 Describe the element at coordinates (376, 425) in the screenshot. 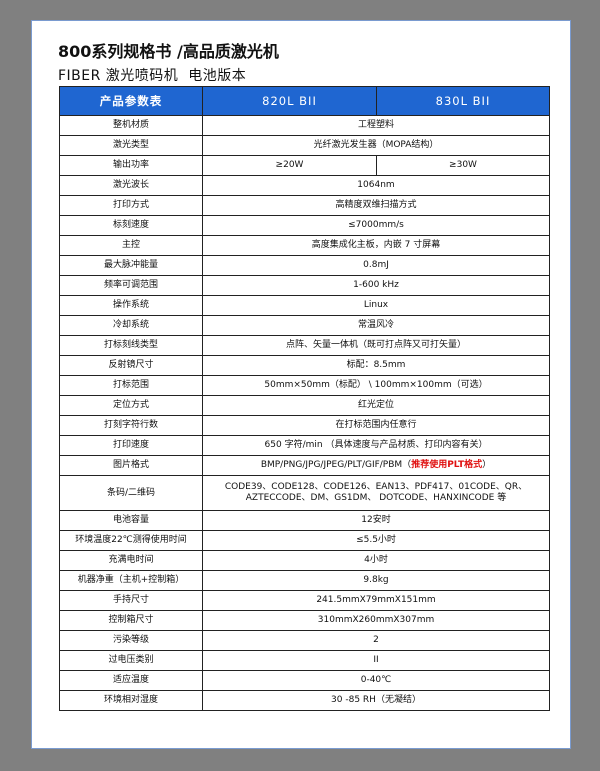

I see `param-value: 在打标范围内任意行` at that location.